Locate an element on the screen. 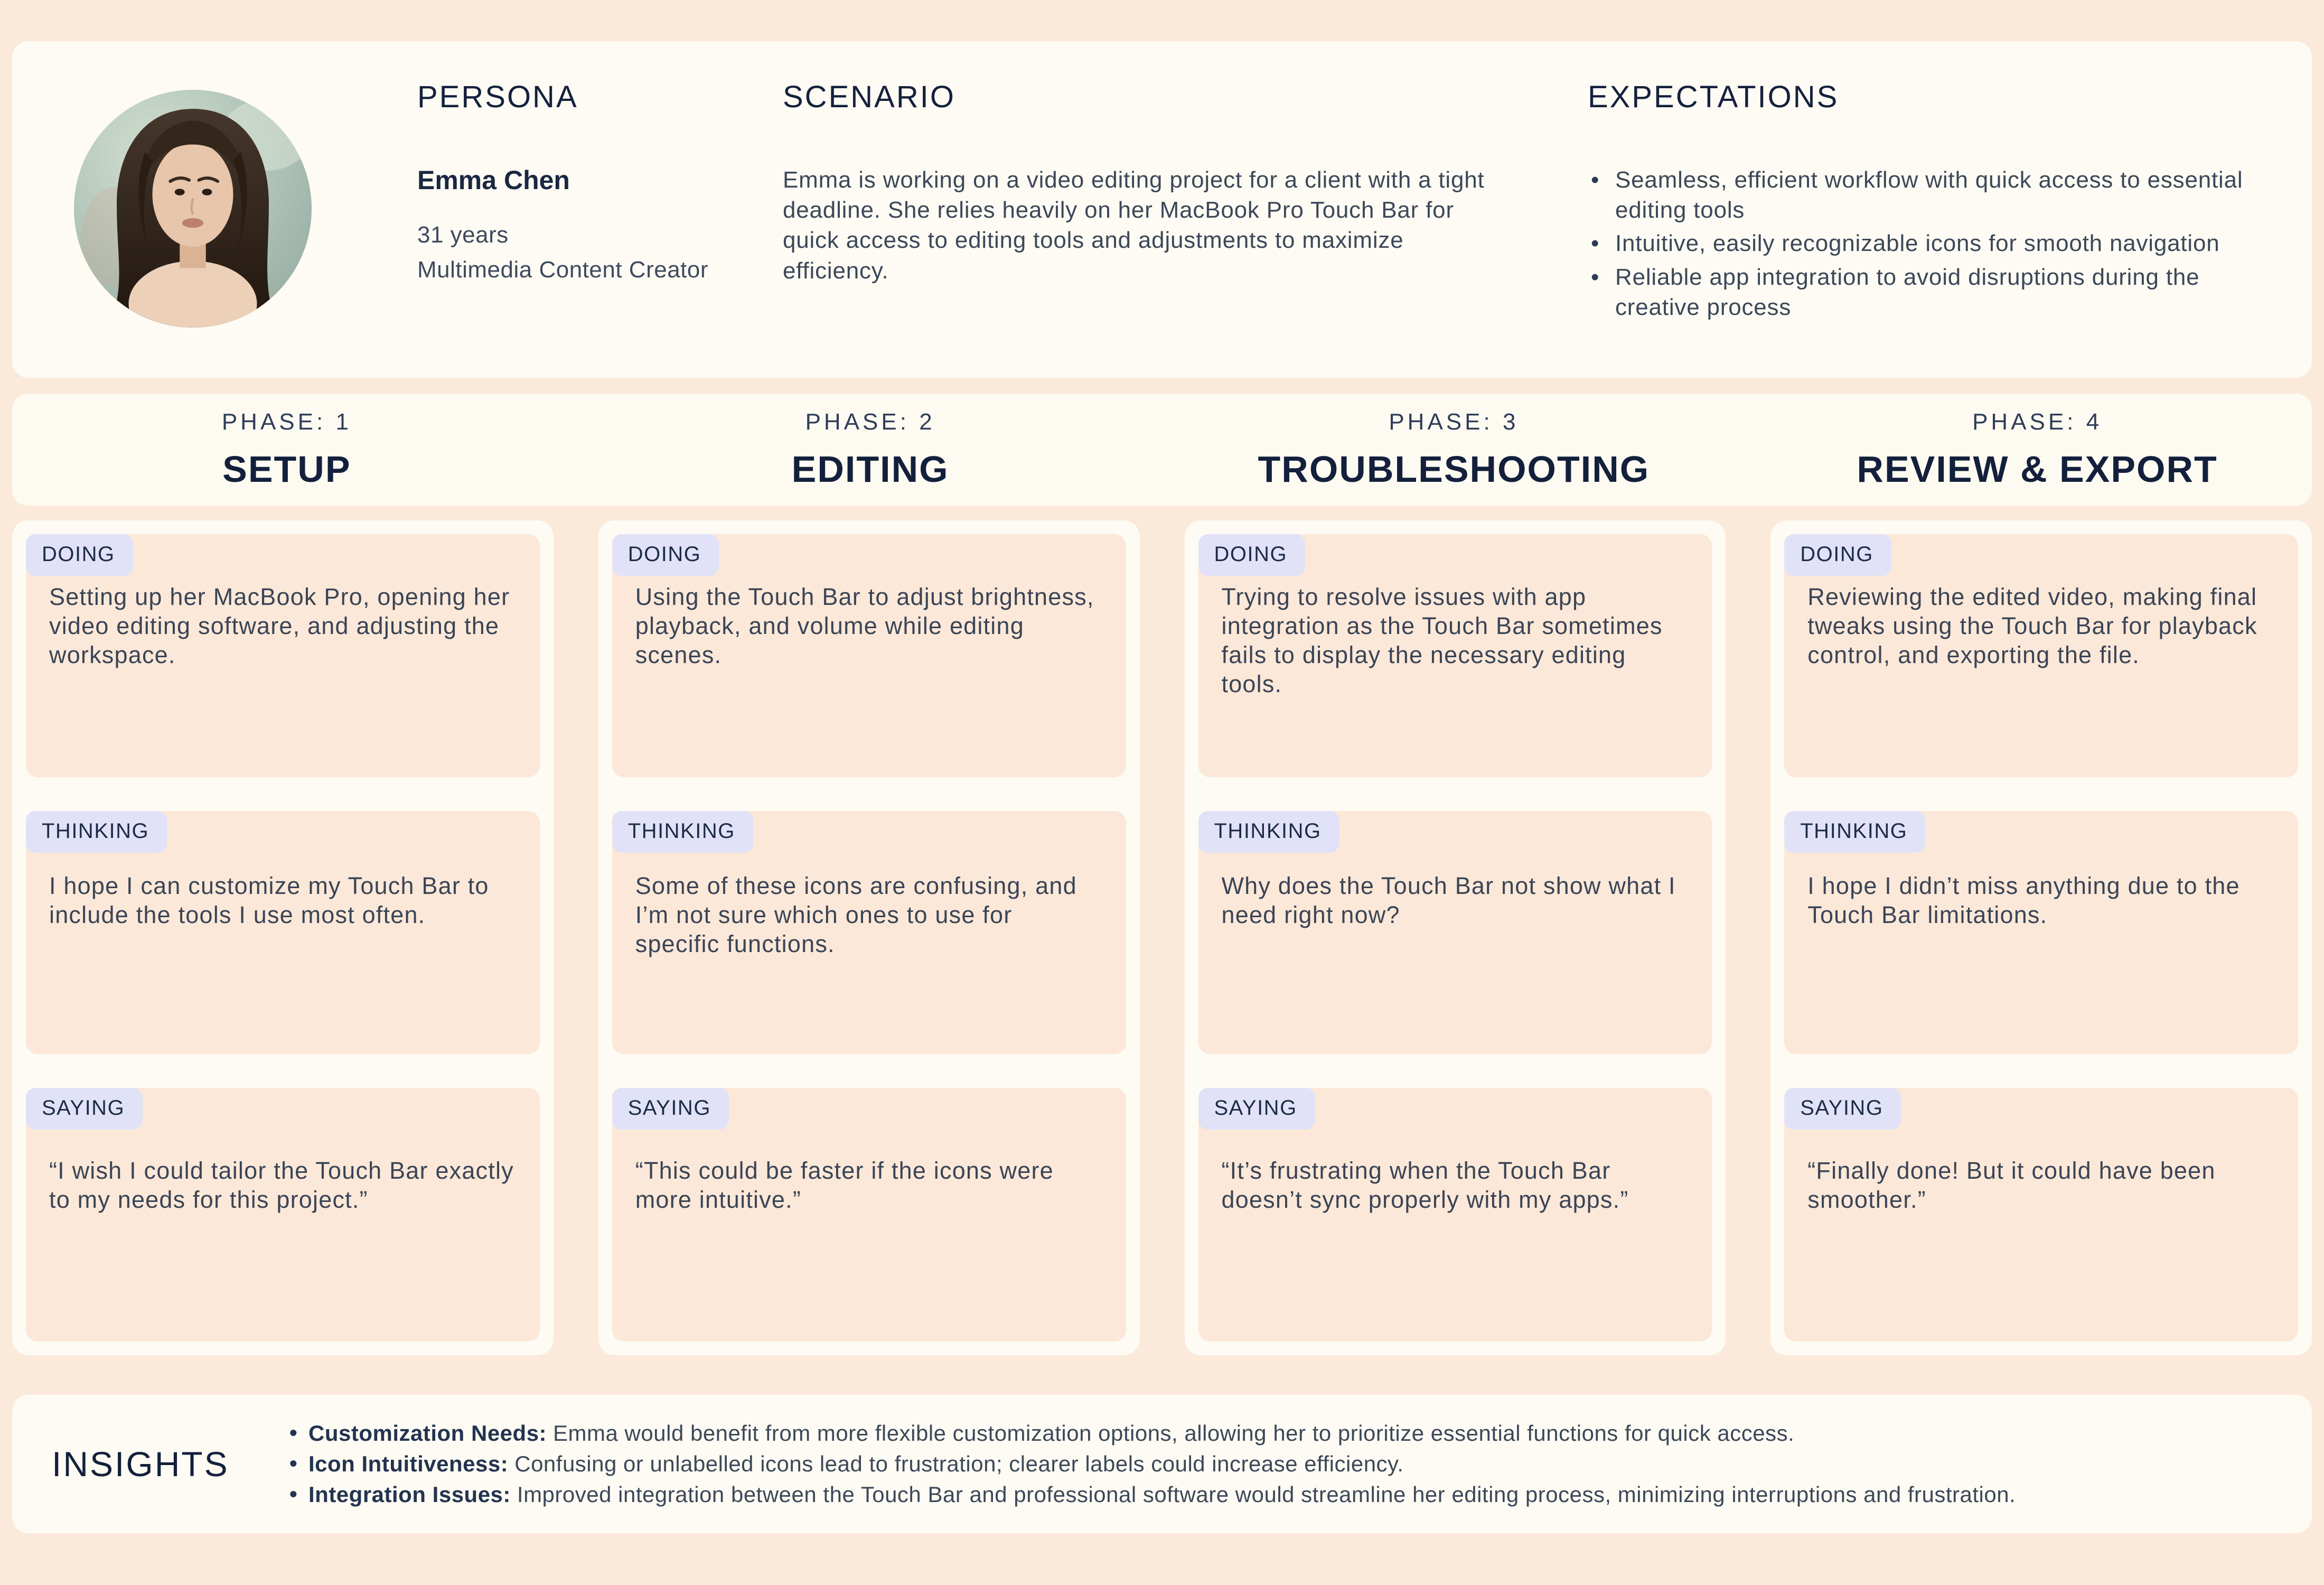  phase-name: SETUP is located at coordinates (286, 469).